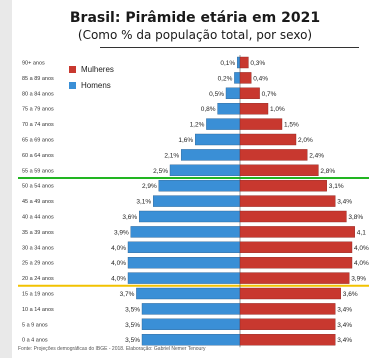  I want to click on chart-subtitle: (Como % da população total, por sexo), so click(195, 35).